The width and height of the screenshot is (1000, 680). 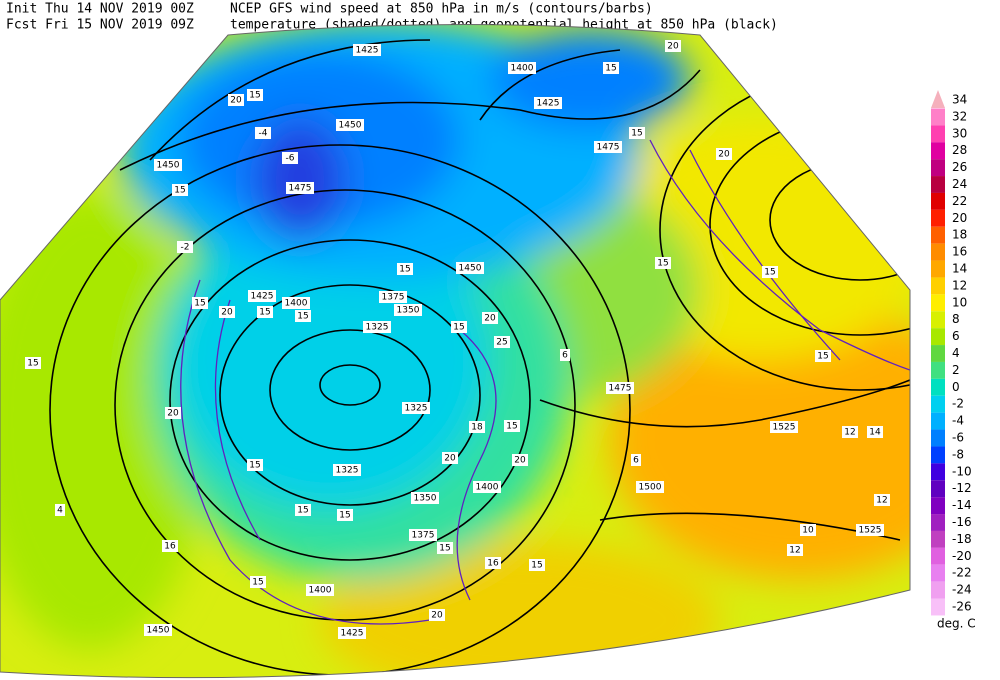 I want to click on legend-label: 0, so click(x=956, y=387).